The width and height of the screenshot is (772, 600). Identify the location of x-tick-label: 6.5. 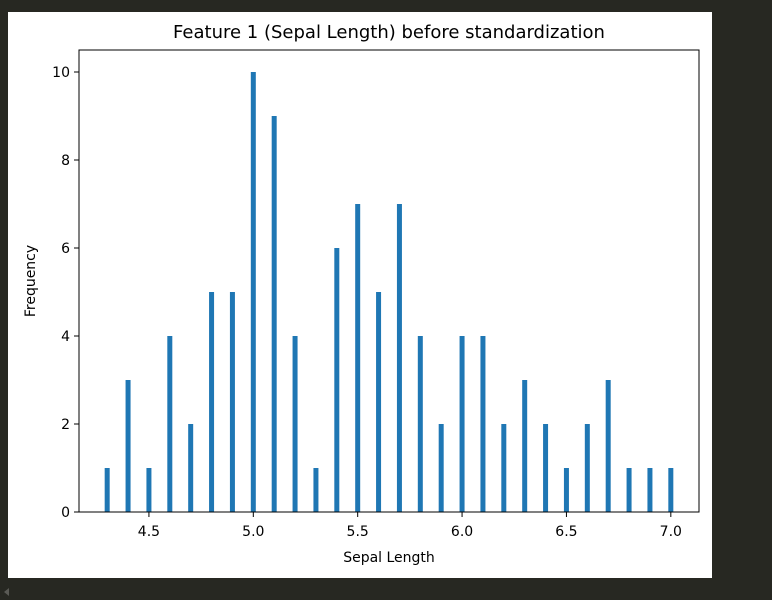
(566, 532).